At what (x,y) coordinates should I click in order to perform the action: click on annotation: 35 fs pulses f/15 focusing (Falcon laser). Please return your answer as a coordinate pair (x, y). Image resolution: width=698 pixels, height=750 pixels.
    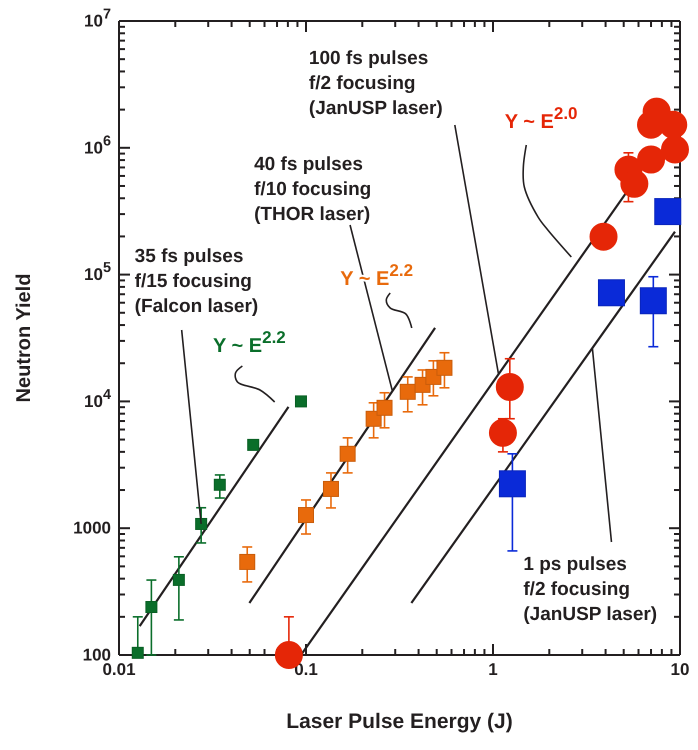
    Looking at the image, I should click on (196, 281).